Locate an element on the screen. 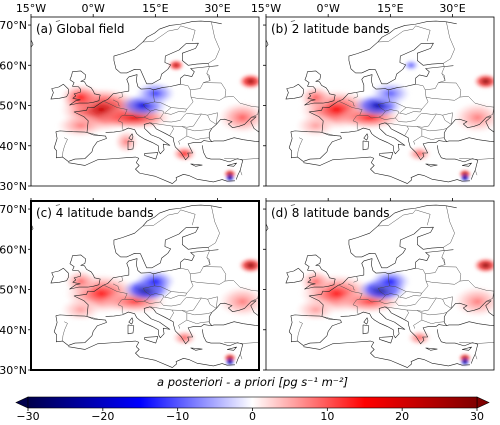 This screenshot has height=425, width=500. colorbar-tick-label: −30 is located at coordinates (27, 415).